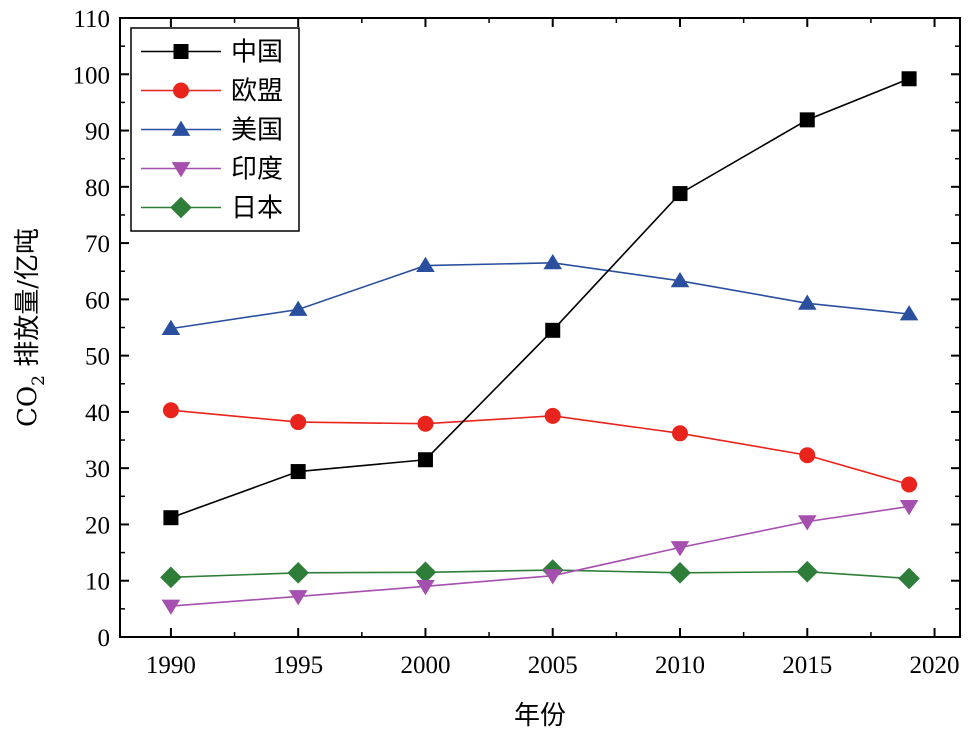 The height and width of the screenshot is (733, 969). What do you see at coordinates (257, 53) in the screenshot?
I see `legend-label: 中国` at bounding box center [257, 53].